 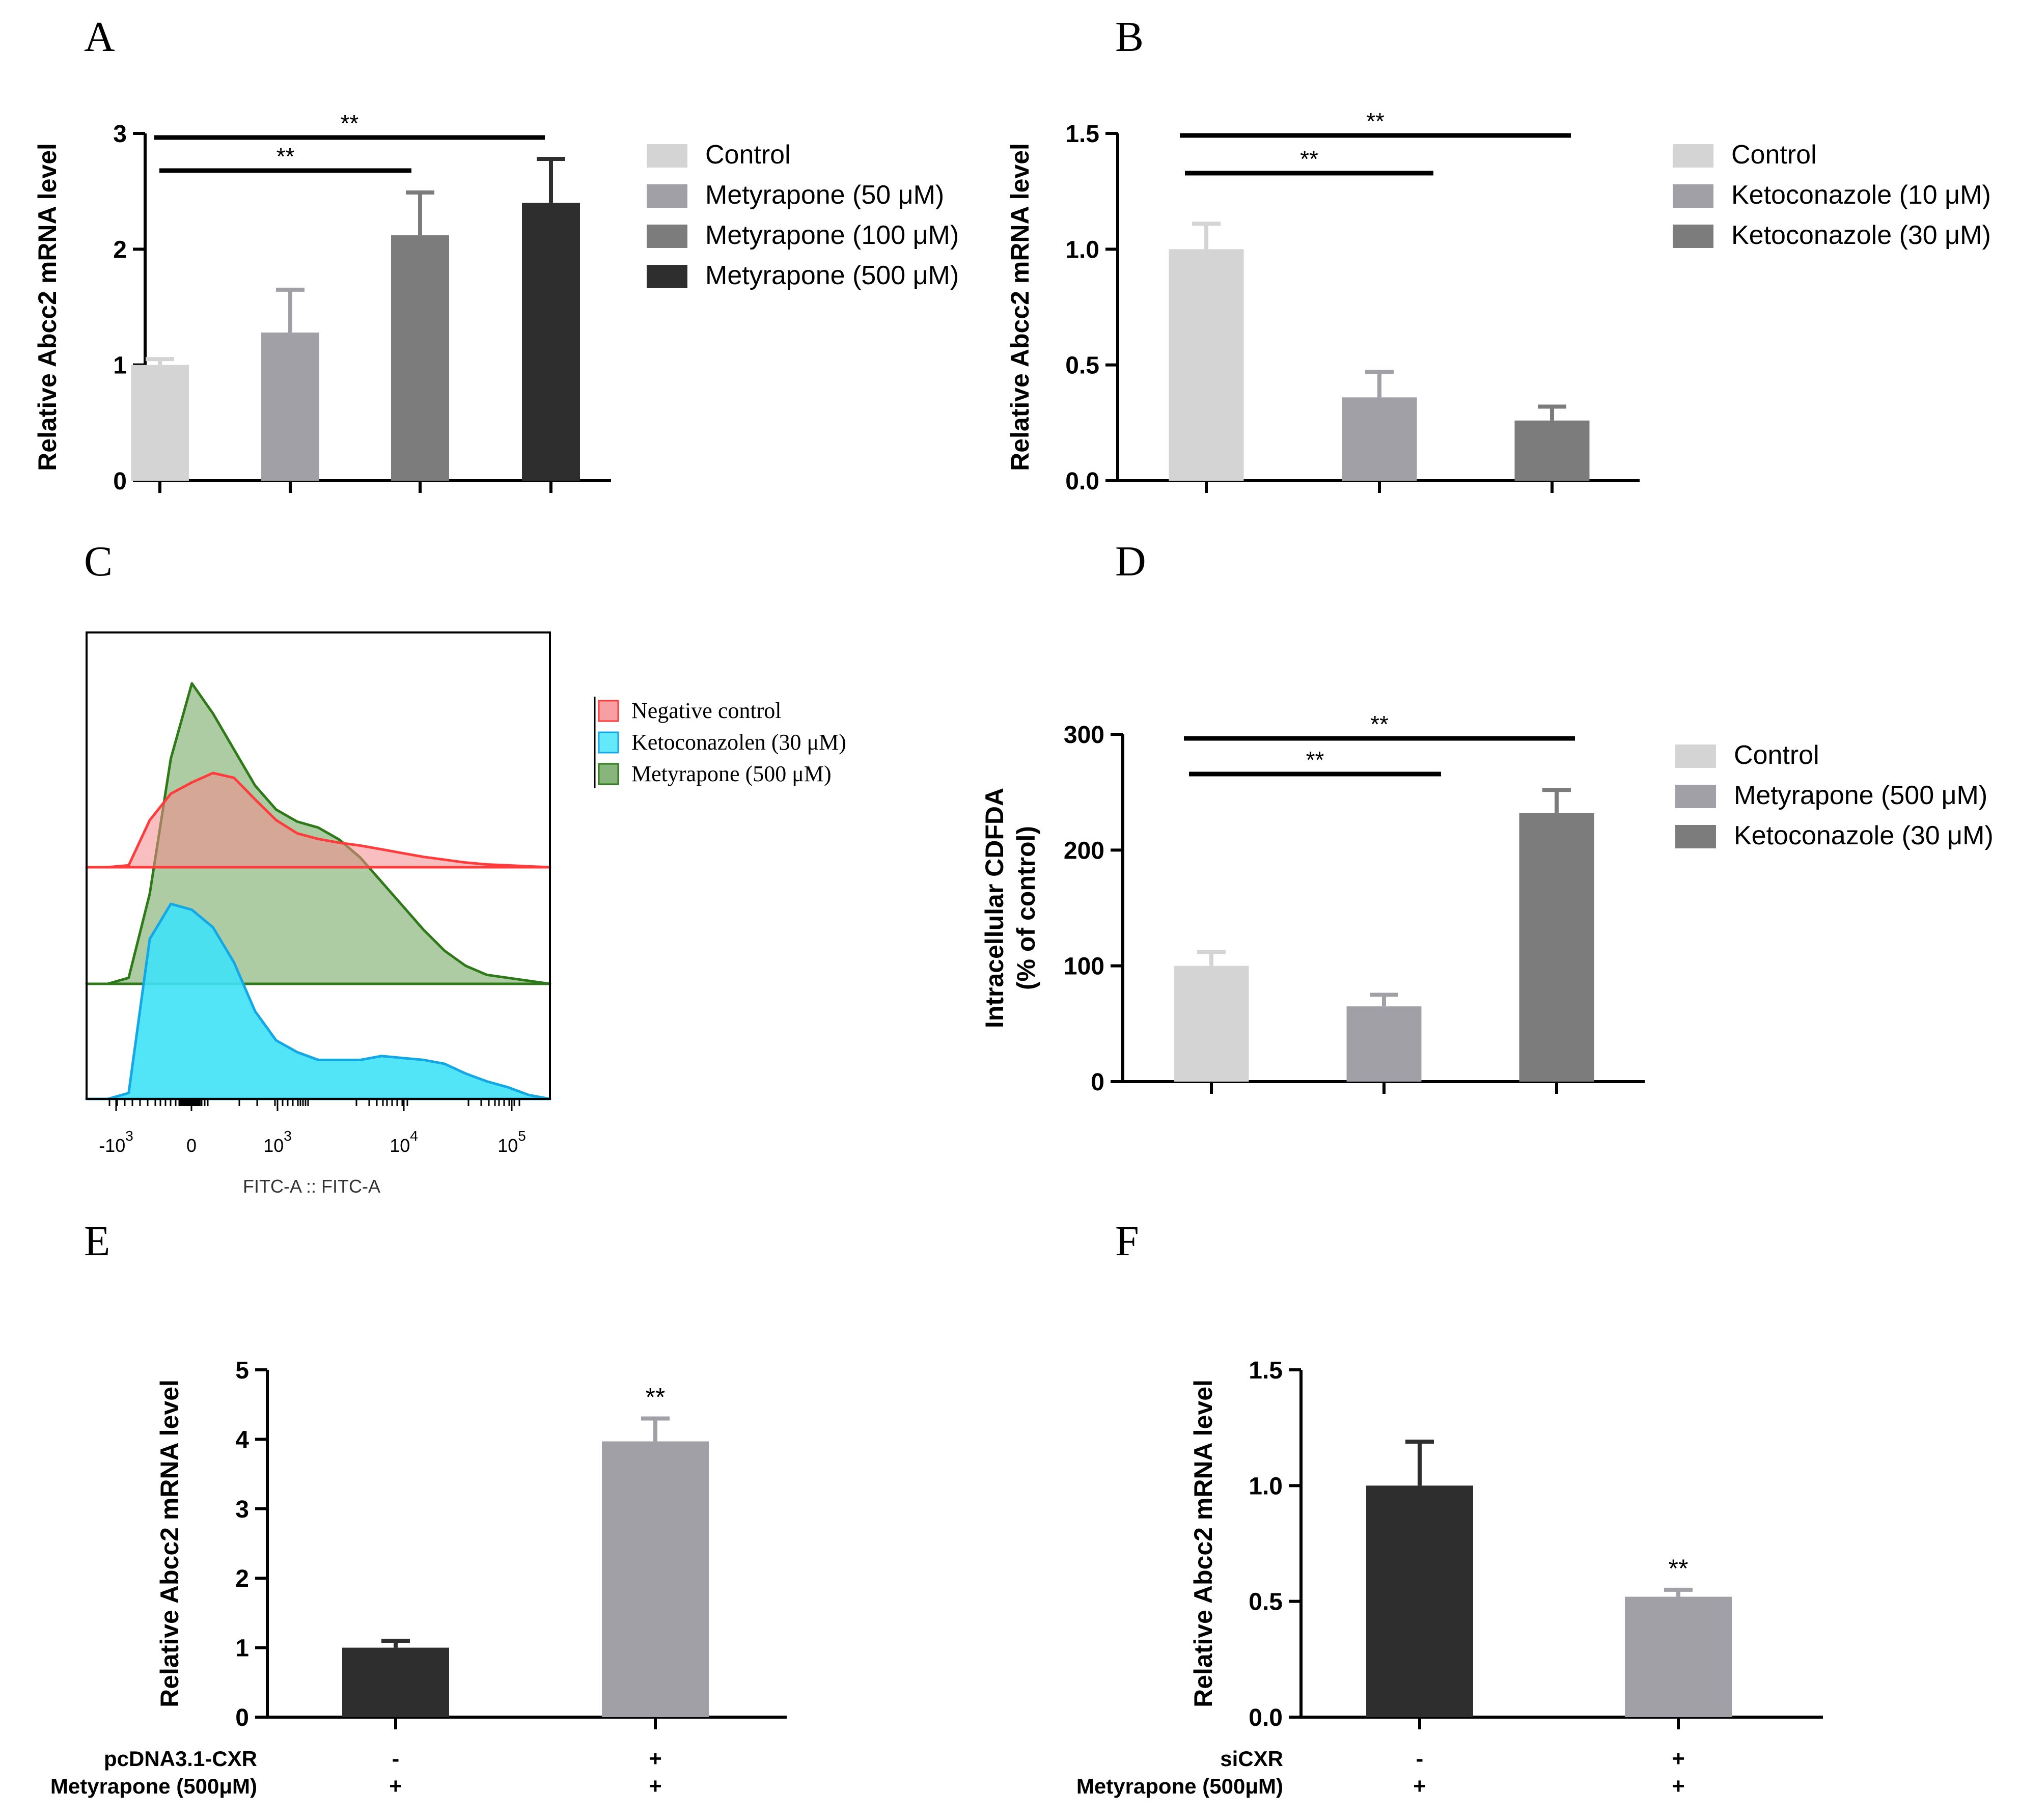 What do you see at coordinates (116, 1142) in the screenshot?
I see `x-tick-label: -103` at bounding box center [116, 1142].